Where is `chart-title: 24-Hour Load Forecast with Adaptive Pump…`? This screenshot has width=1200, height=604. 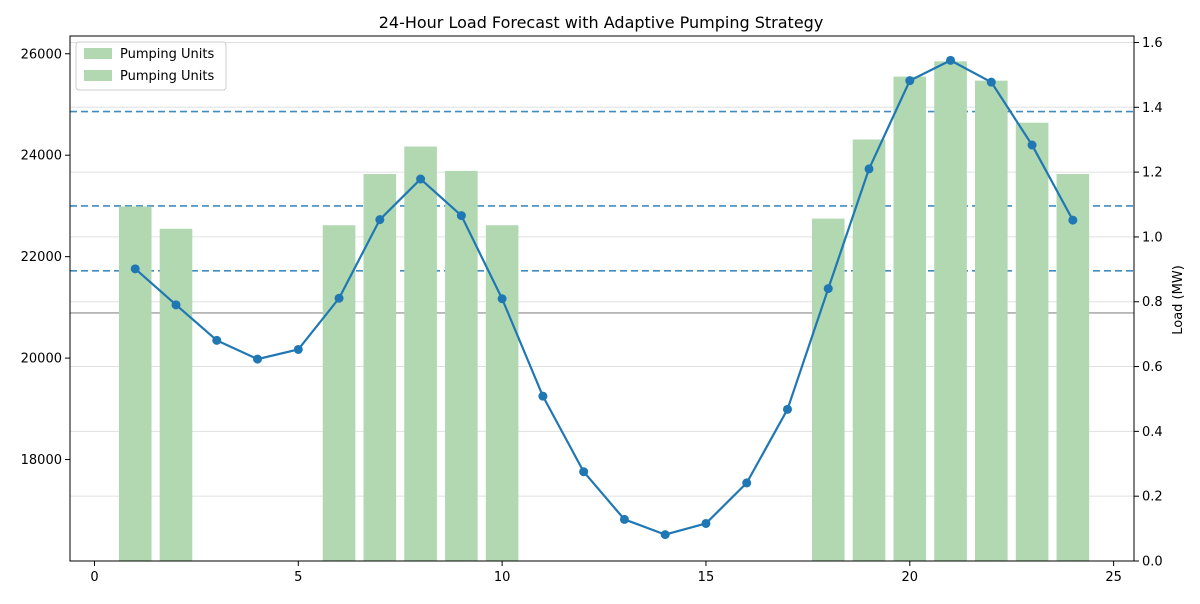
chart-title: 24-Hour Load Forecast with Adaptive Pump… is located at coordinates (601, 22).